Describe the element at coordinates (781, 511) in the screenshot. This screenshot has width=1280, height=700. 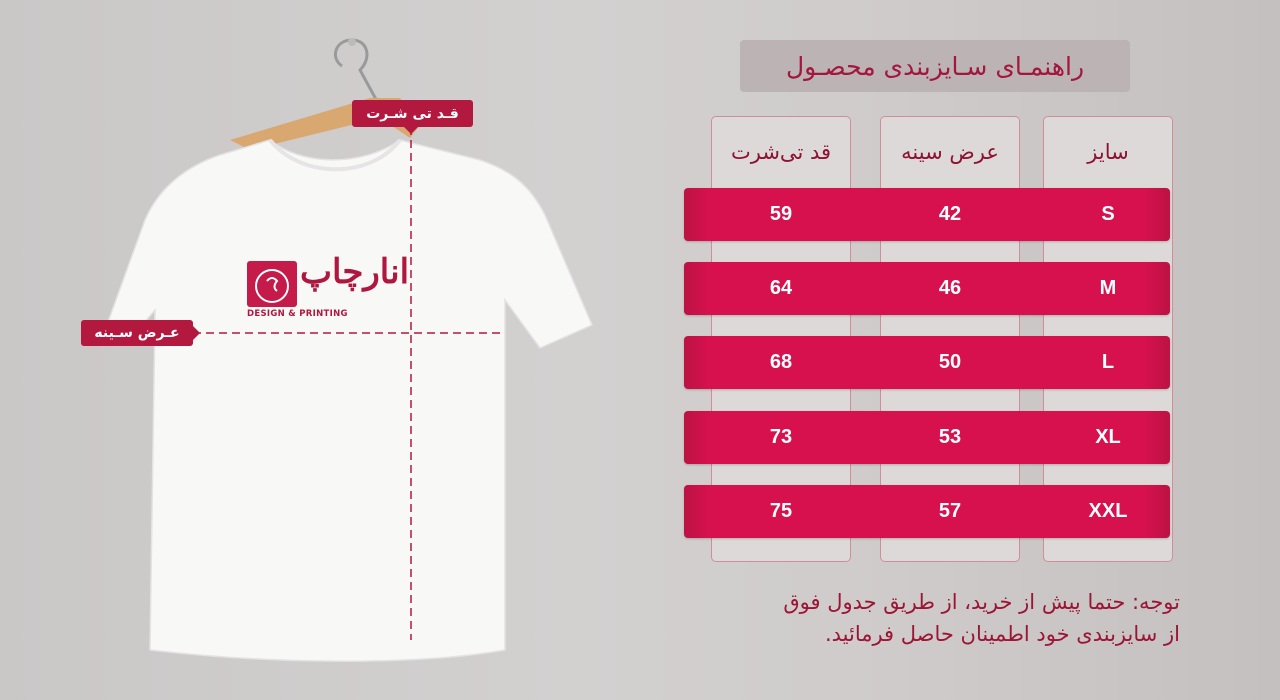
I see `cell-length: 75` at that location.